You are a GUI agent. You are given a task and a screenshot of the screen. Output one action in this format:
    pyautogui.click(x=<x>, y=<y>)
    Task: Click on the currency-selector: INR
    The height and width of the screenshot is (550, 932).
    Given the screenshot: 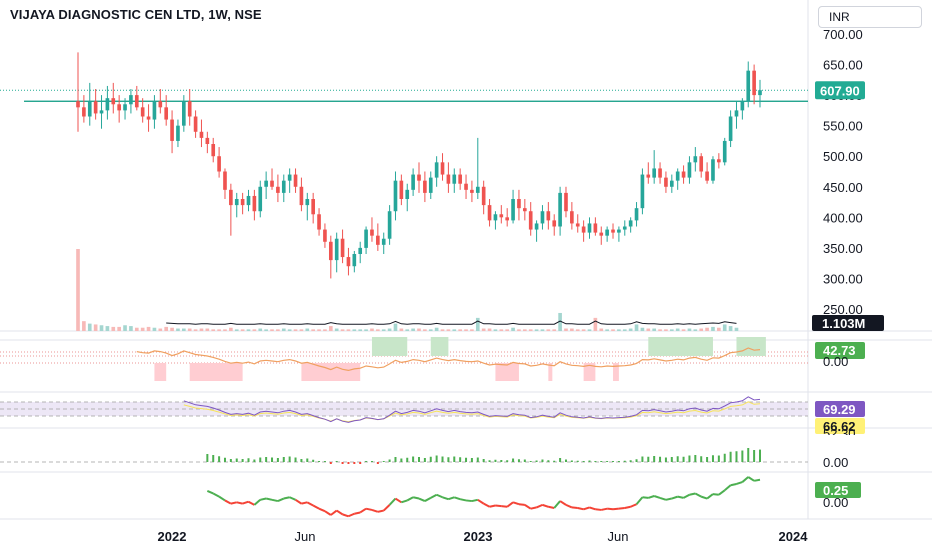 What is the action you would take?
    pyautogui.click(x=870, y=17)
    